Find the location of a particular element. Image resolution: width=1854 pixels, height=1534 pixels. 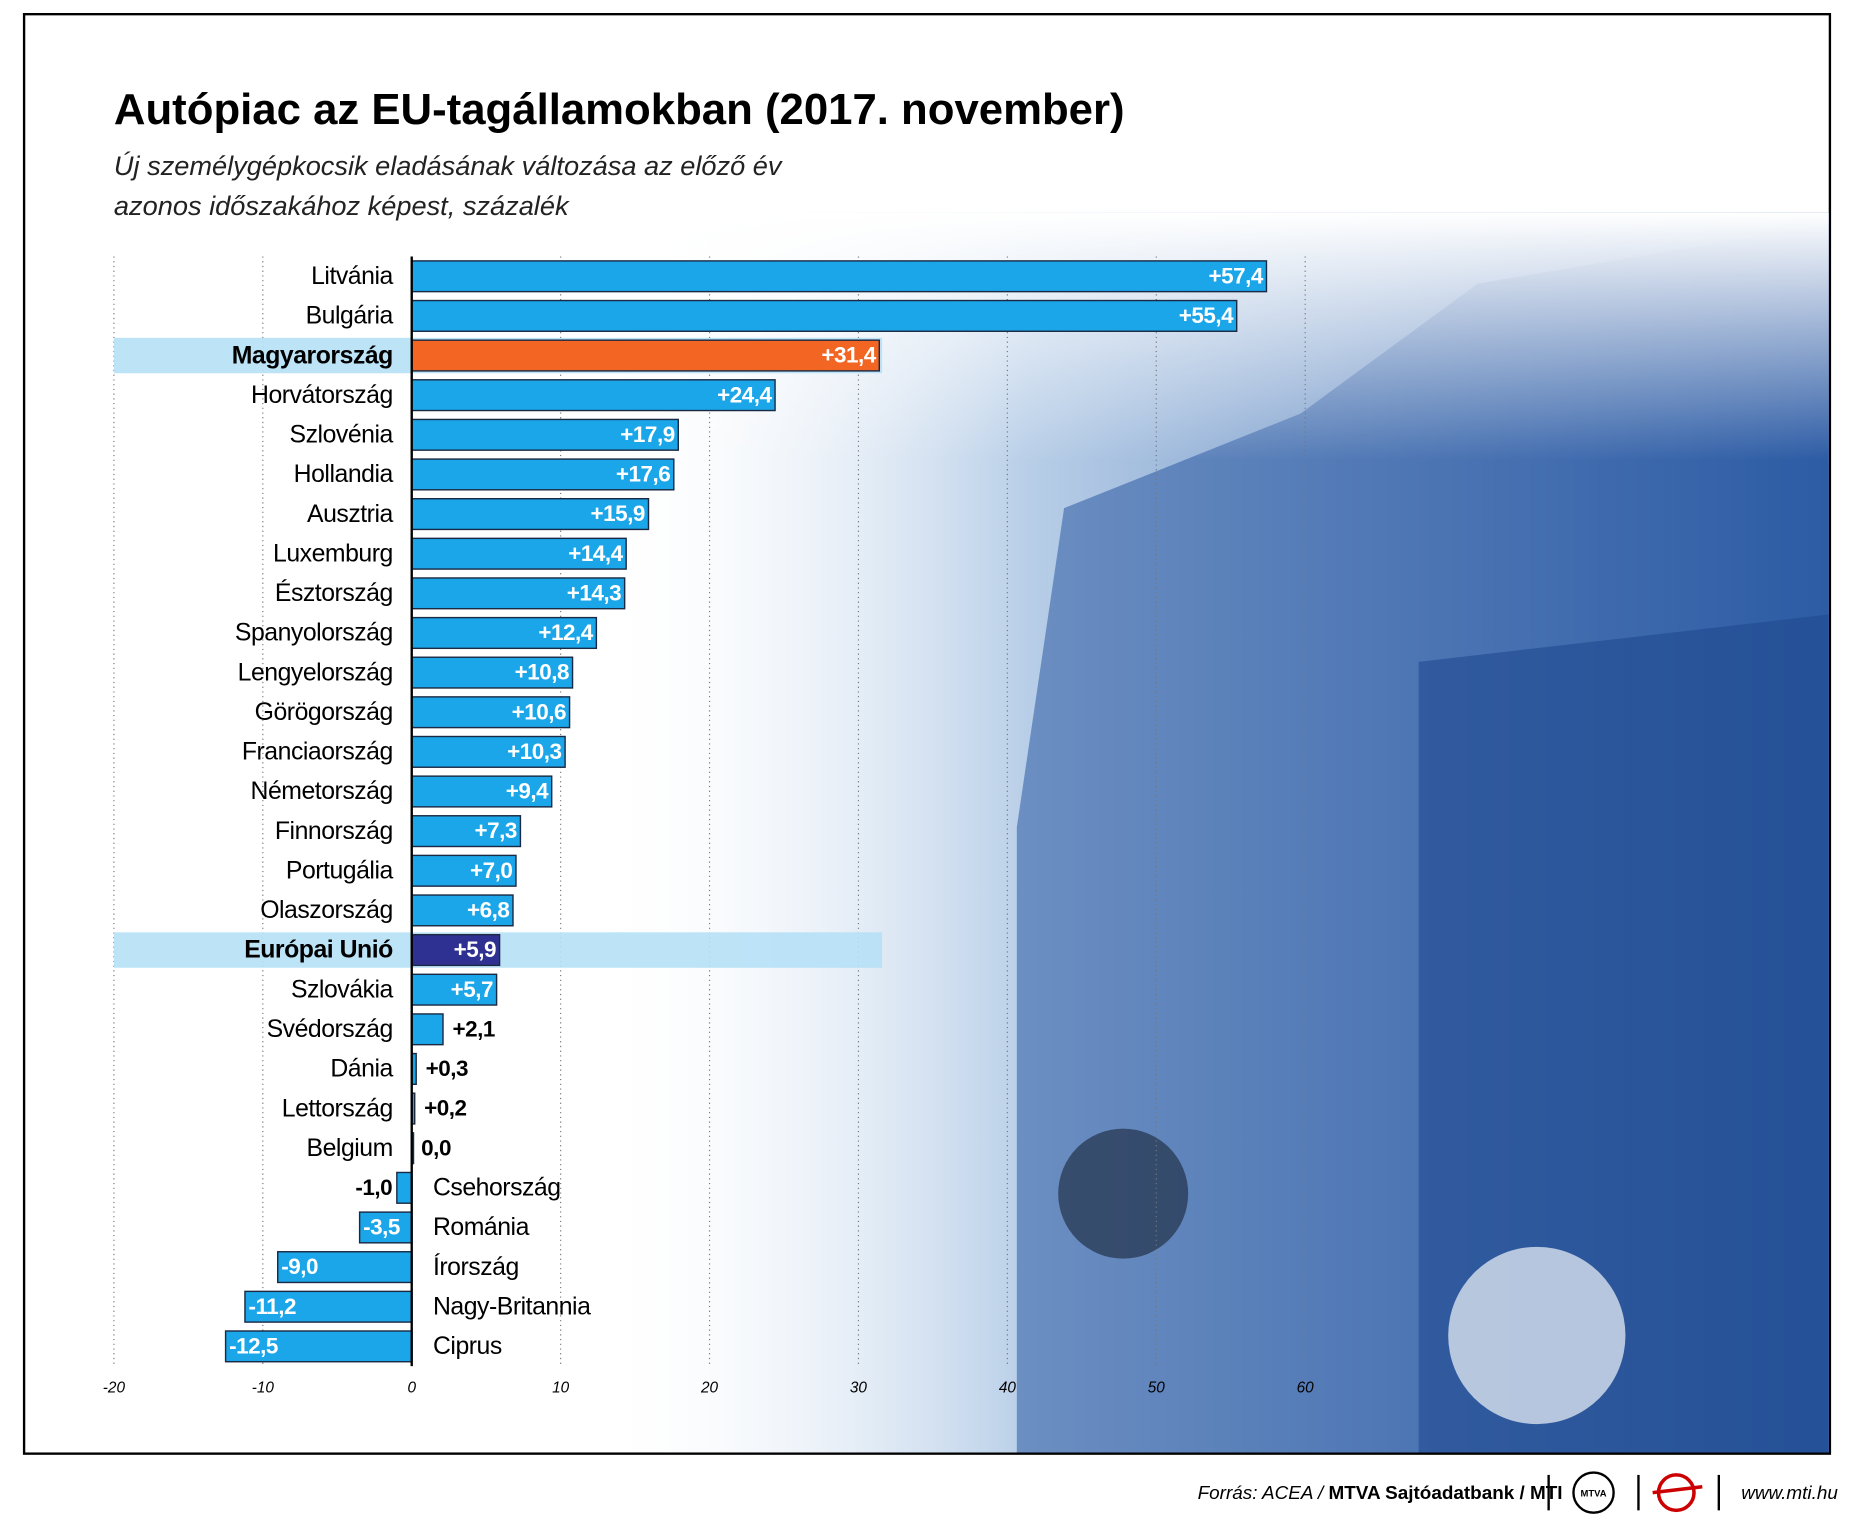

category-label: Horvátország is located at coordinates (322, 395).